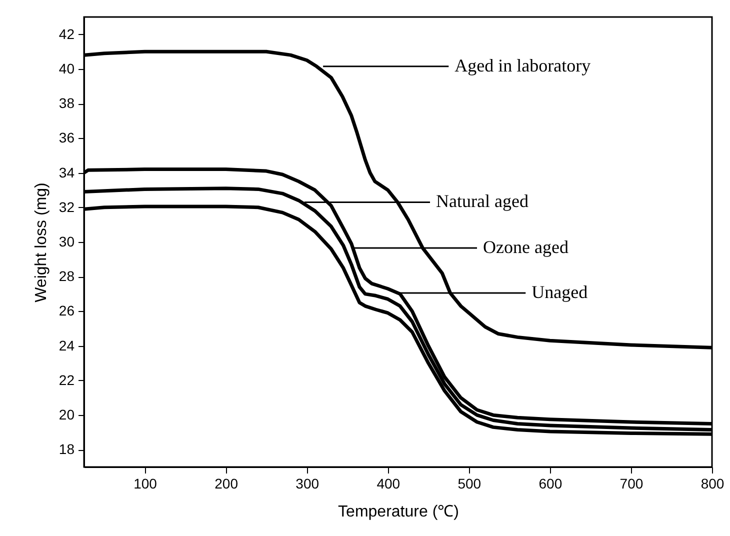 The height and width of the screenshot is (536, 730). I want to click on y-tick-label: 40, so click(66, 68).